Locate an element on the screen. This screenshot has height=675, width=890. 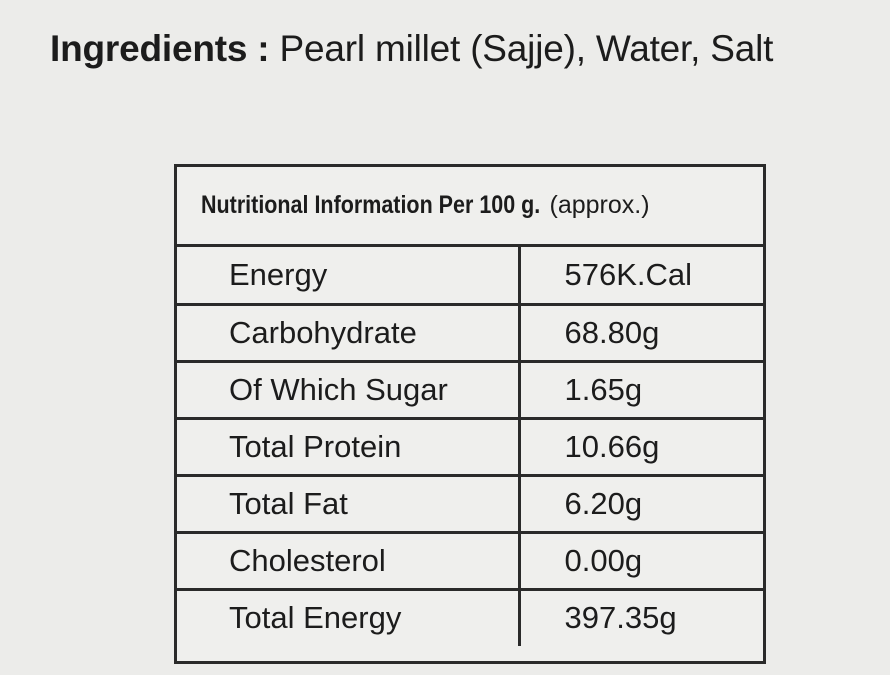
table-row: Of Which Sugar 1.65g is located at coordinates (470, 390).